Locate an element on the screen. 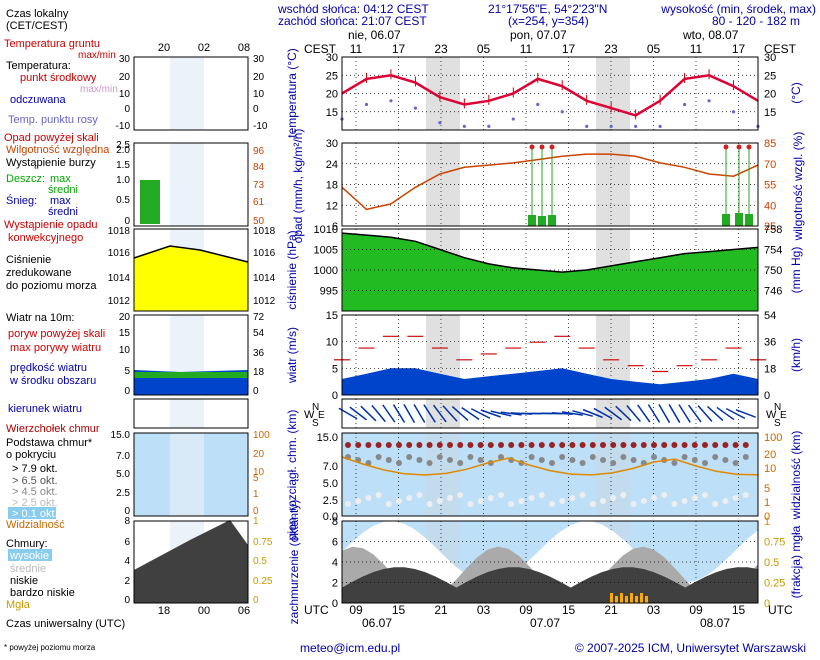 The image size is (820, 660). local-hour-5: 17 is located at coordinates (569, 49).